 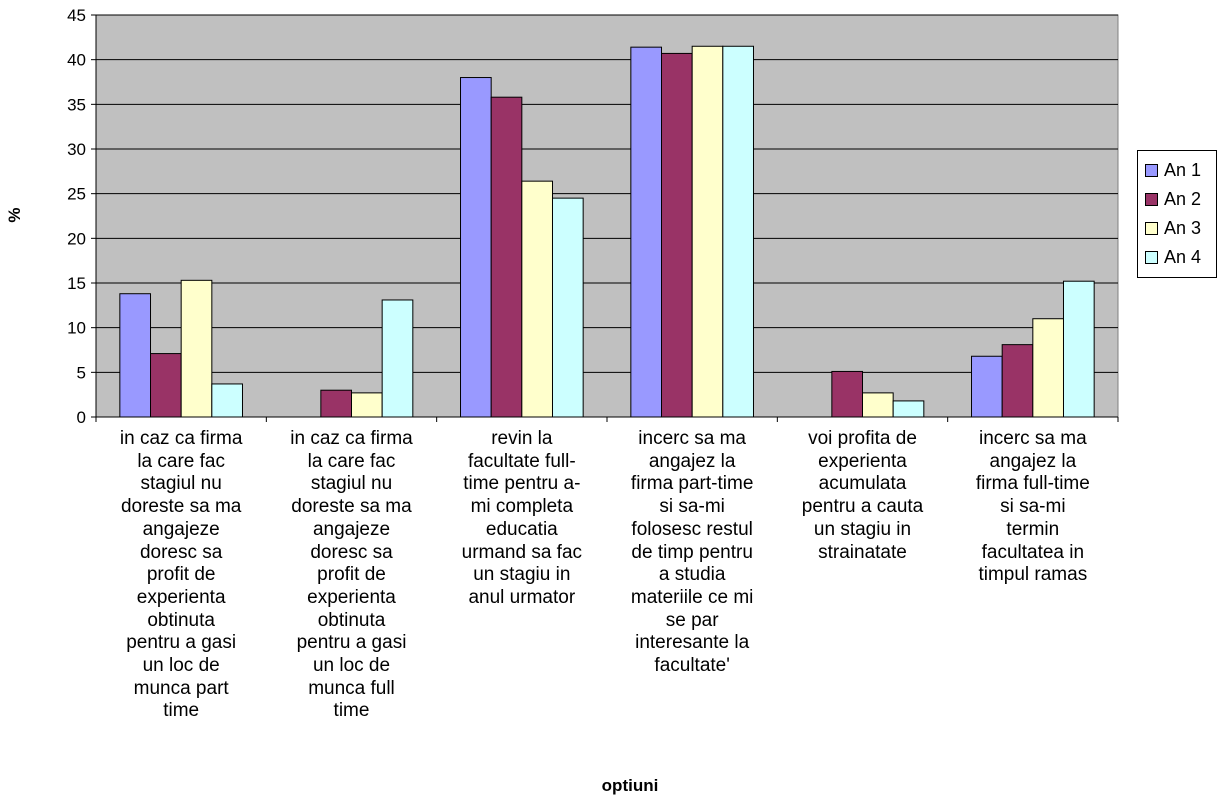 I want to click on y-tick-label: 35, so click(x=76, y=104).